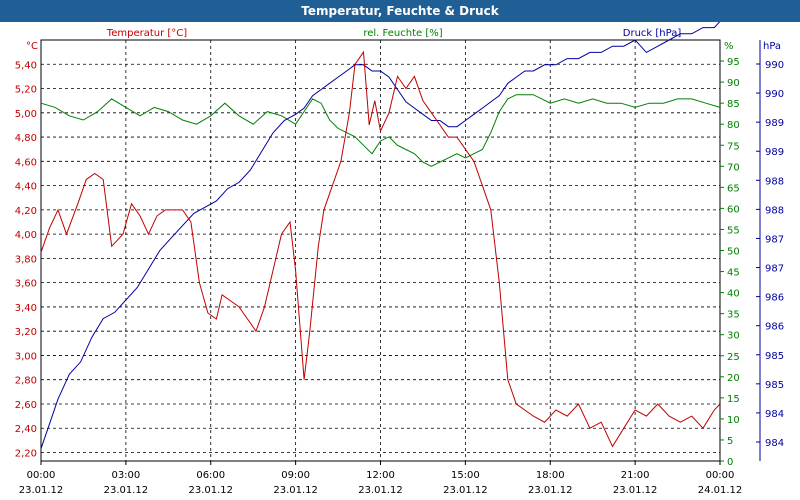 This screenshot has width=800, height=500. I want to click on x-tick-time-label: 21:00, so click(635, 475).